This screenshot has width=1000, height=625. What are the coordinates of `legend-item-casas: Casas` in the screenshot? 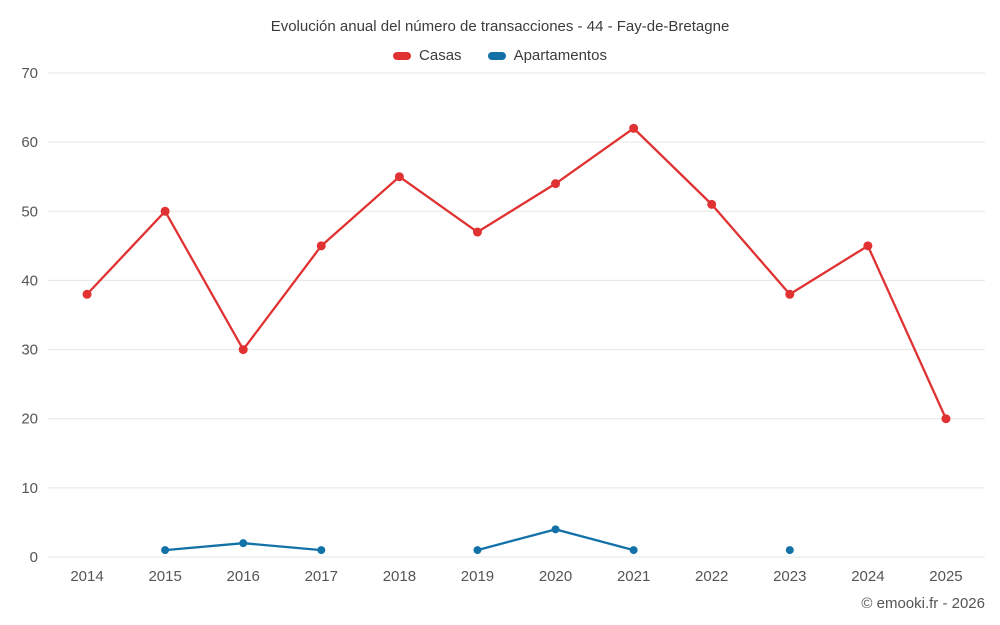 It's located at (427, 55).